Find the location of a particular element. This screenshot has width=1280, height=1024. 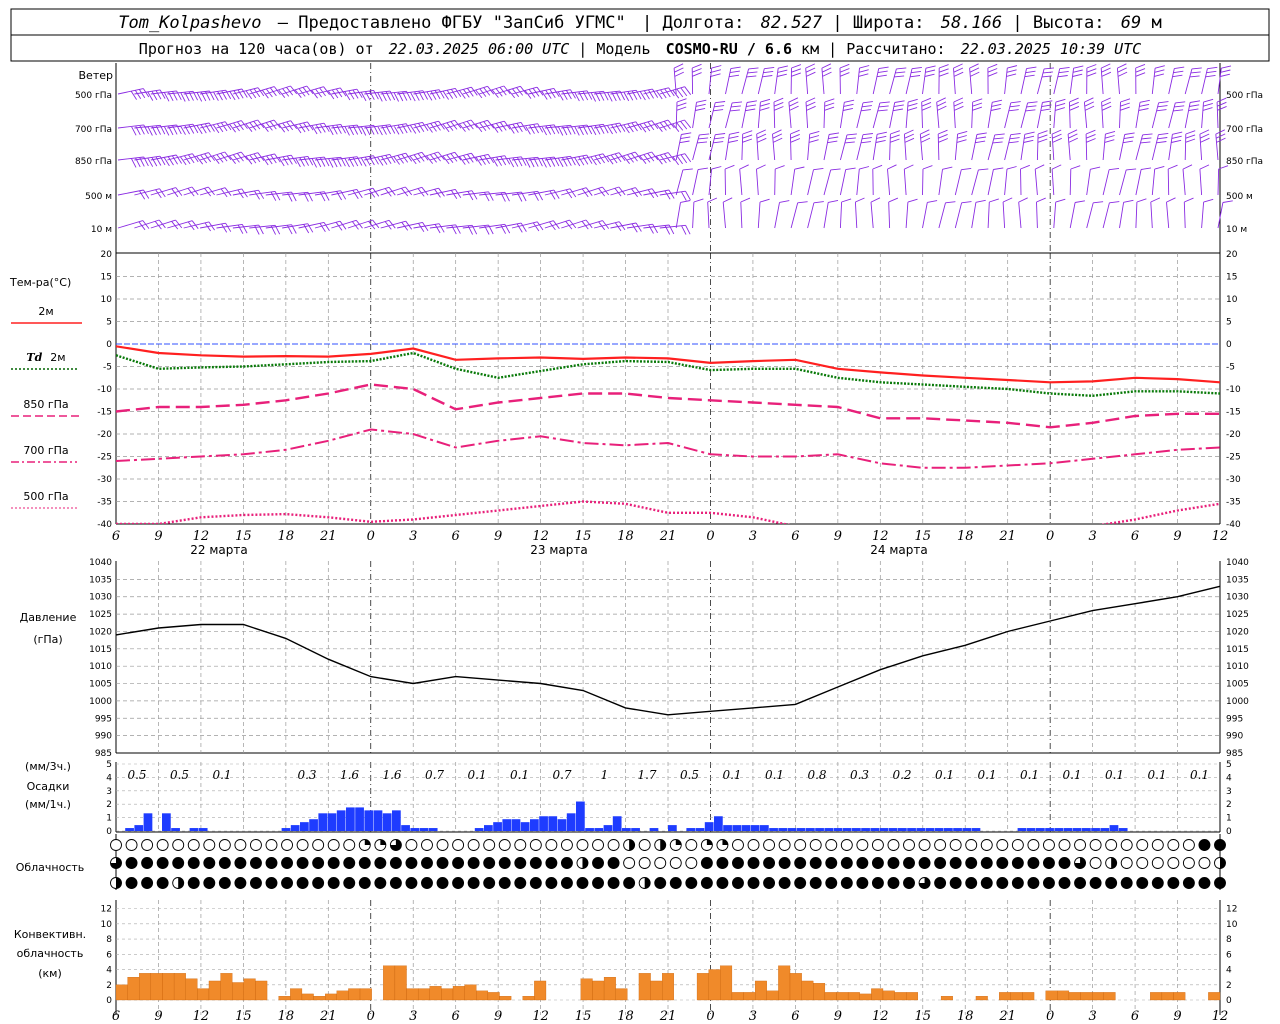

lon-label: Долгота: is located at coordinates (704, 23).